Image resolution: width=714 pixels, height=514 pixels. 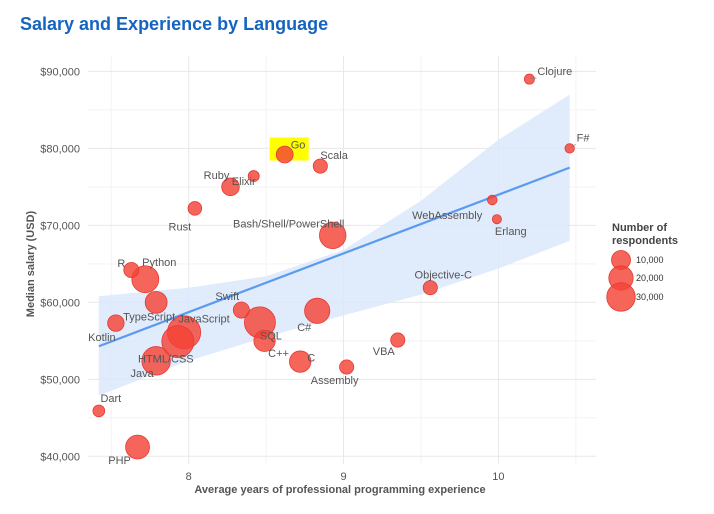 What do you see at coordinates (60, 226) in the screenshot?
I see `y-tick-label: $70,000` at bounding box center [60, 226].